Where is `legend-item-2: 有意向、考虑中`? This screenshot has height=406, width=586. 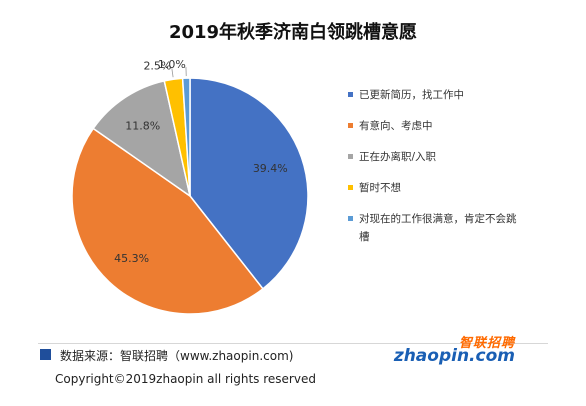 legend-item-2: 有意向、考虑中 is located at coordinates (390, 126).